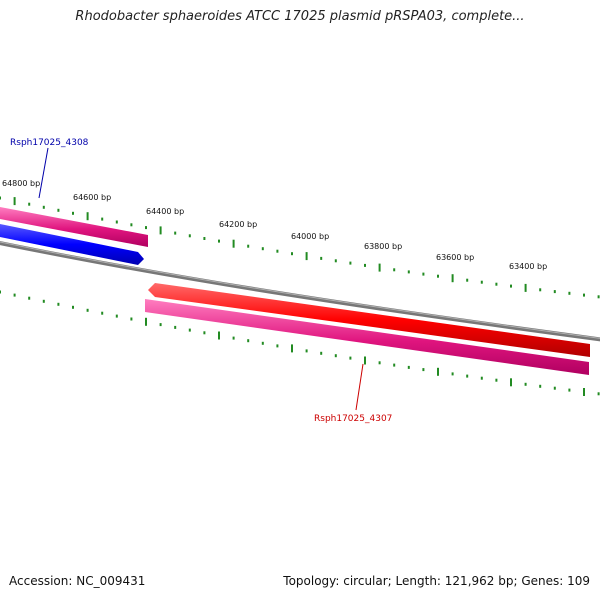 This screenshot has height=600, width=600. I want to click on cds-reverse-arrow, so click(369, 320).